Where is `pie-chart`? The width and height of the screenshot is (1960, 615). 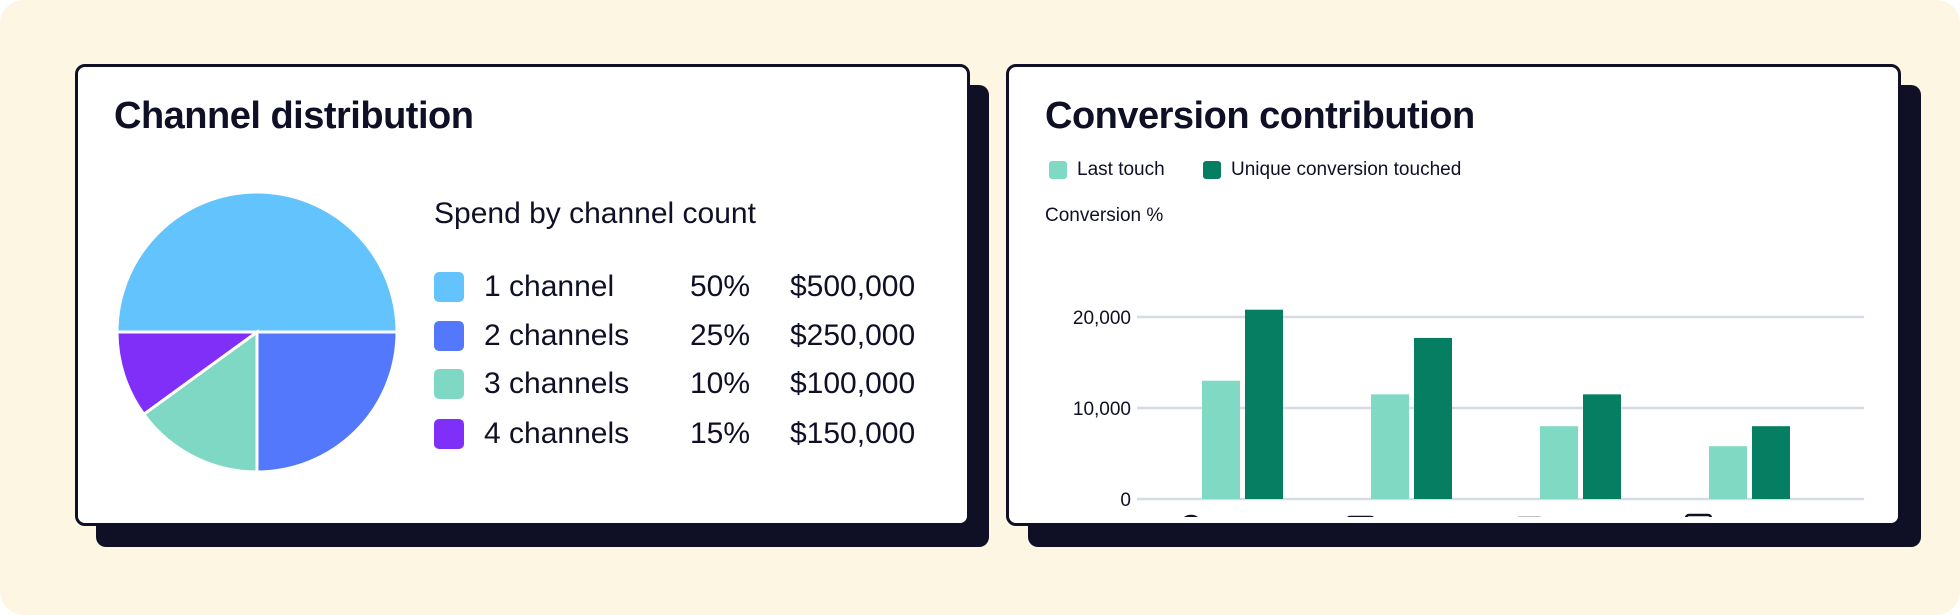
pie-chart is located at coordinates (257, 332).